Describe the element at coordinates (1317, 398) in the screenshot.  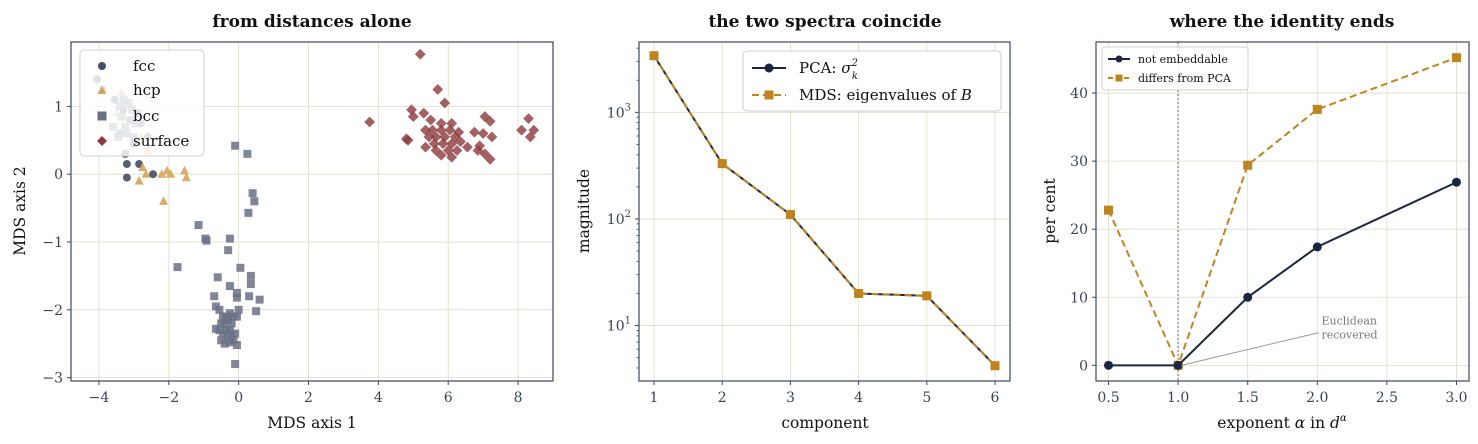
I see `panel3-xtick-label: 2.0` at that location.